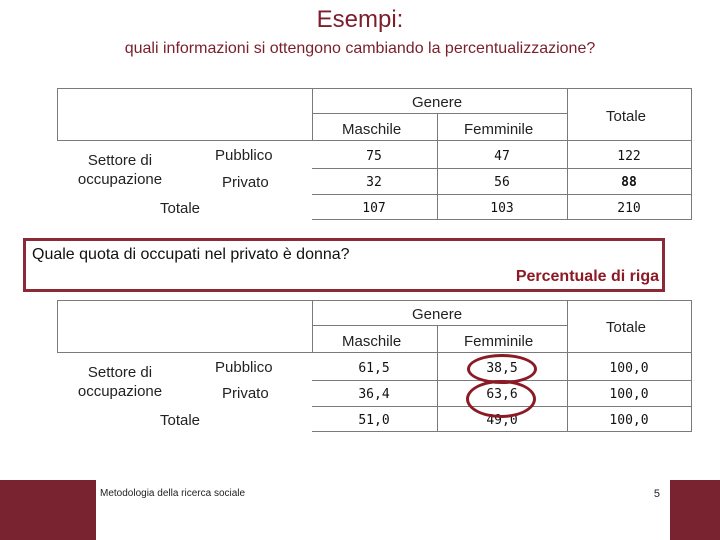  I want to click on percentage-type-label: Percentuale di riga, so click(587, 276).